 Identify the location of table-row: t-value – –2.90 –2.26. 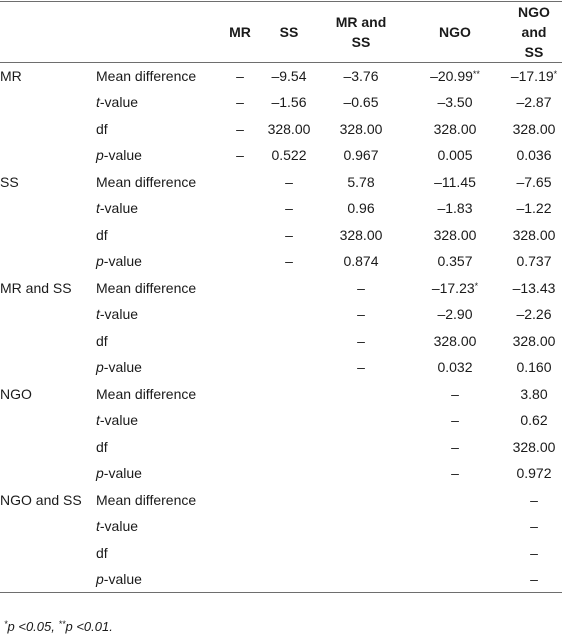
(281, 314).